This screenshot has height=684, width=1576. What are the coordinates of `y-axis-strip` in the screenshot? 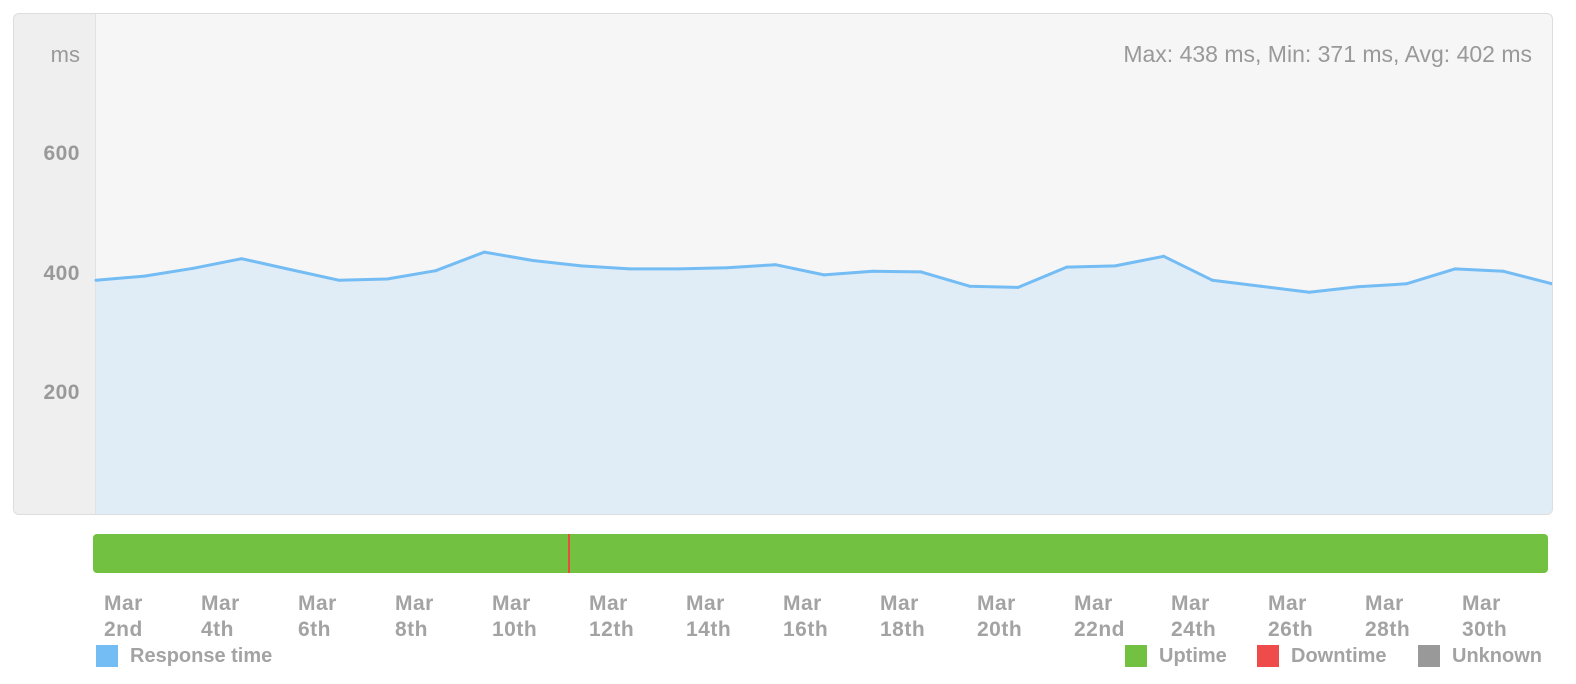 It's located at (55, 264).